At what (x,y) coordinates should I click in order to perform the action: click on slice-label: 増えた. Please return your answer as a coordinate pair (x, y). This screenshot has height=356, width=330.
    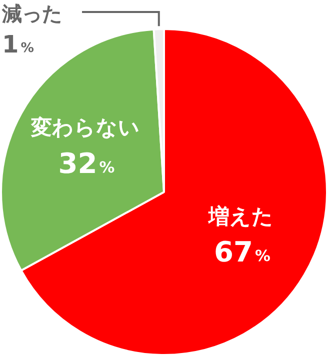
    Looking at the image, I should click on (241, 216).